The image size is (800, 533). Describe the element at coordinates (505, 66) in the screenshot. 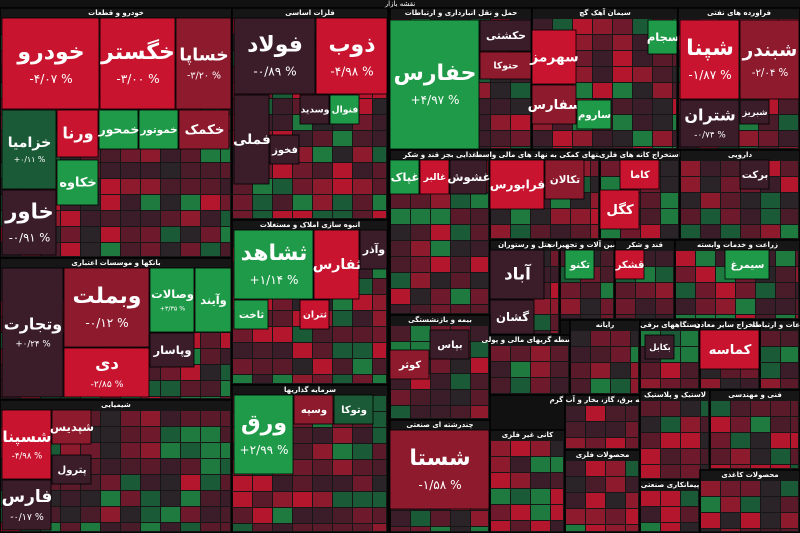

I see `stock-name: حتوکا` at that location.